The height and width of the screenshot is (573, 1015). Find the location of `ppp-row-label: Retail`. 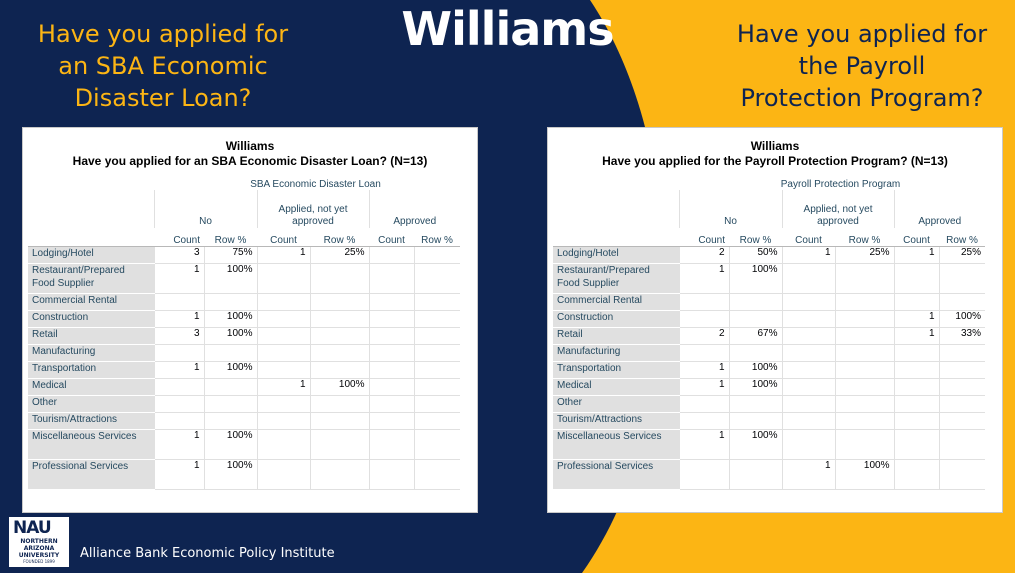

ppp-row-label: Retail is located at coordinates (616, 336).